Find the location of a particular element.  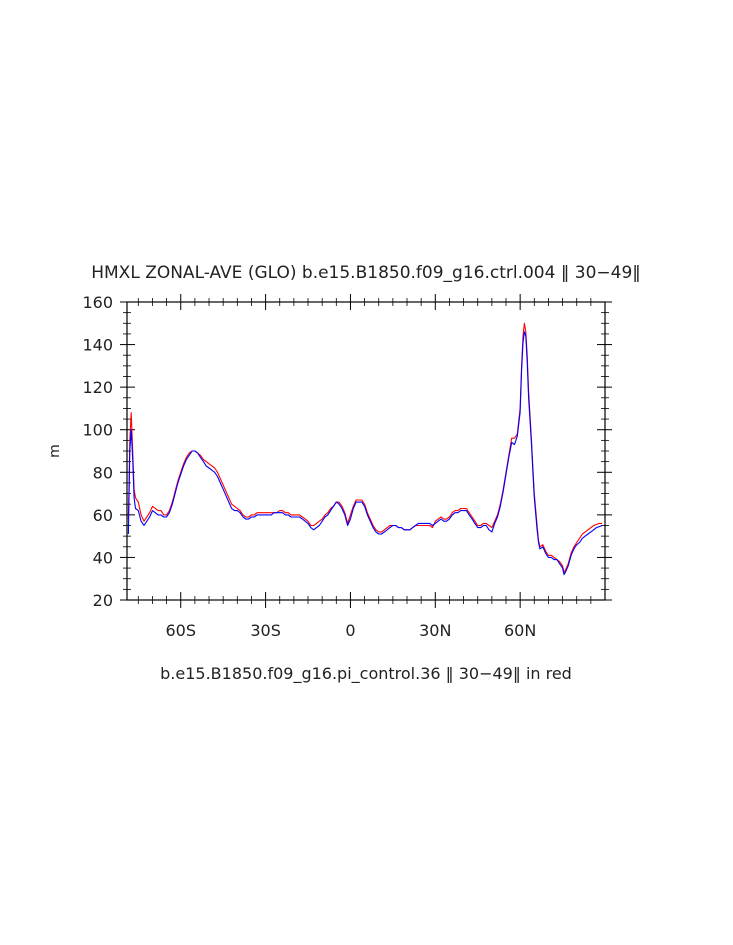

x-tick-label: 0 is located at coordinates (350, 630).